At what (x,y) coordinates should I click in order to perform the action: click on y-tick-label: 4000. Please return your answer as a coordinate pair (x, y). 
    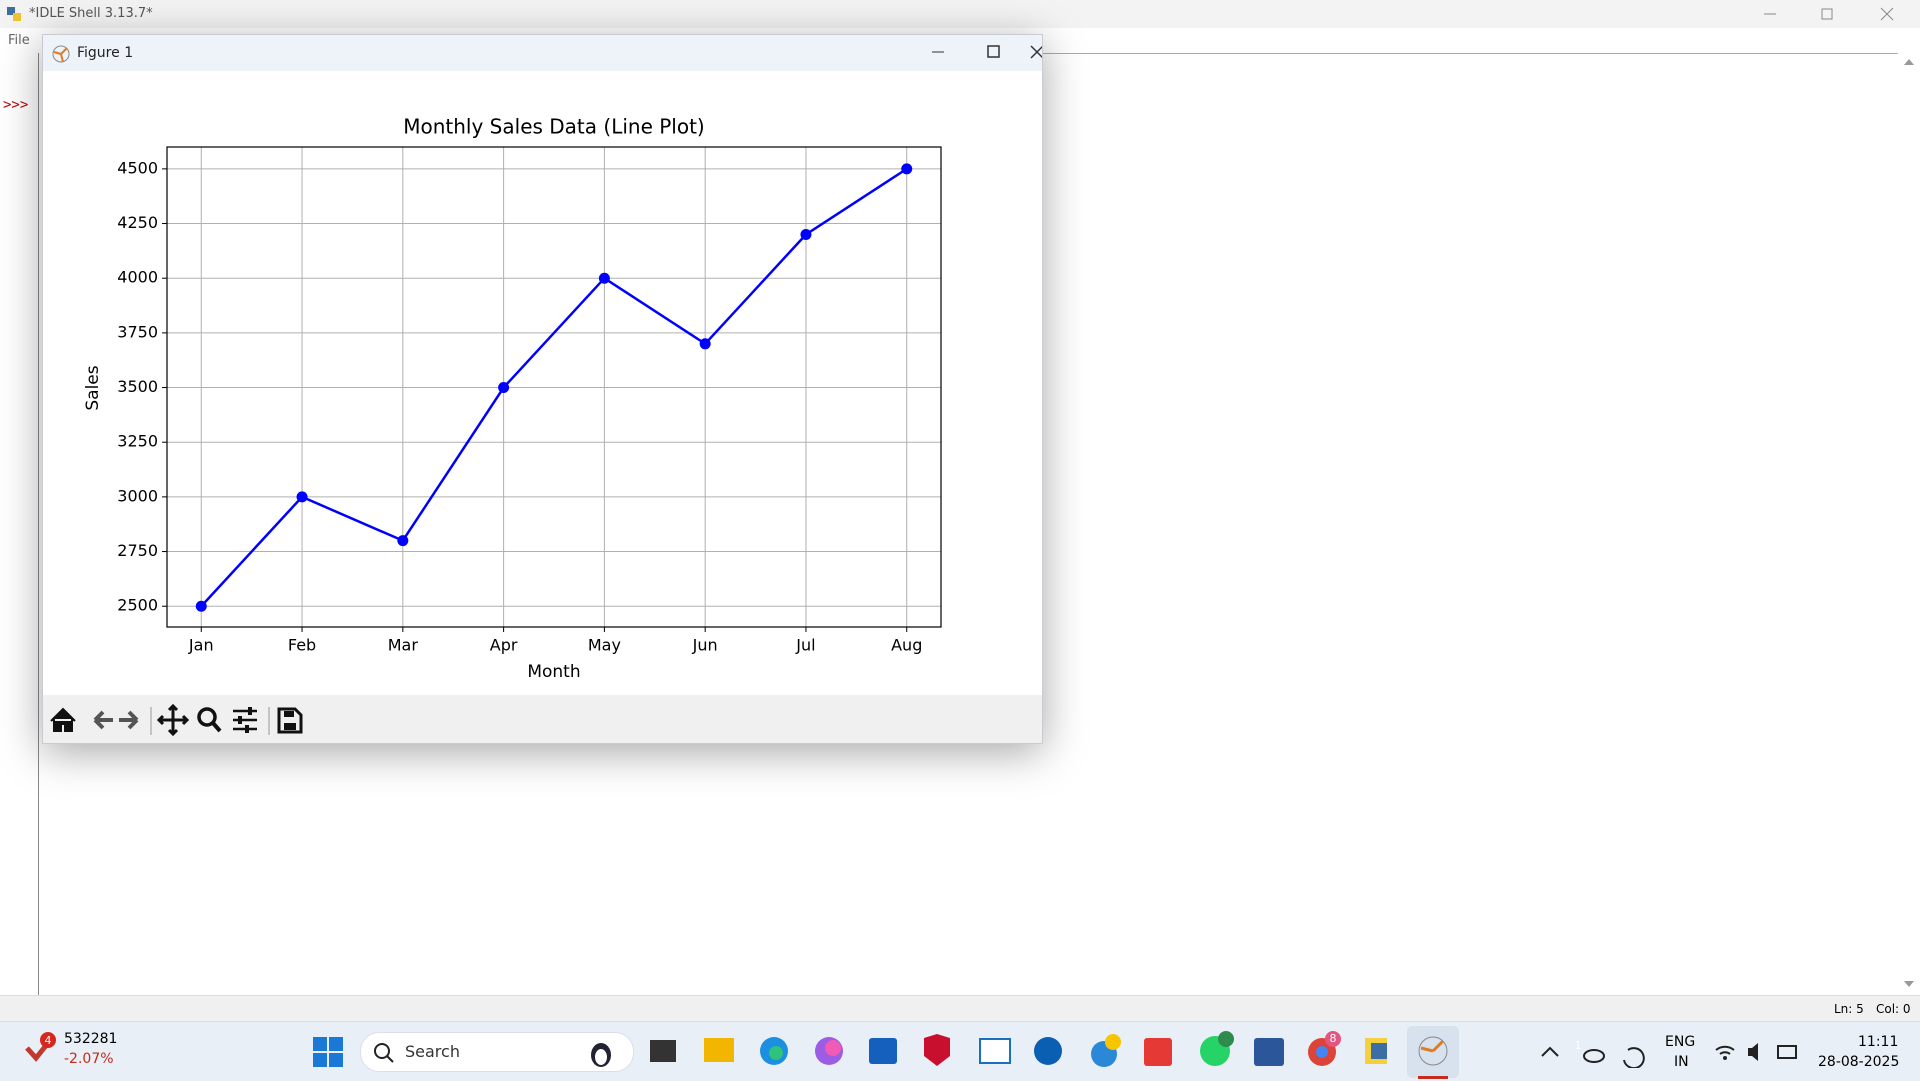
    Looking at the image, I should click on (137, 277).